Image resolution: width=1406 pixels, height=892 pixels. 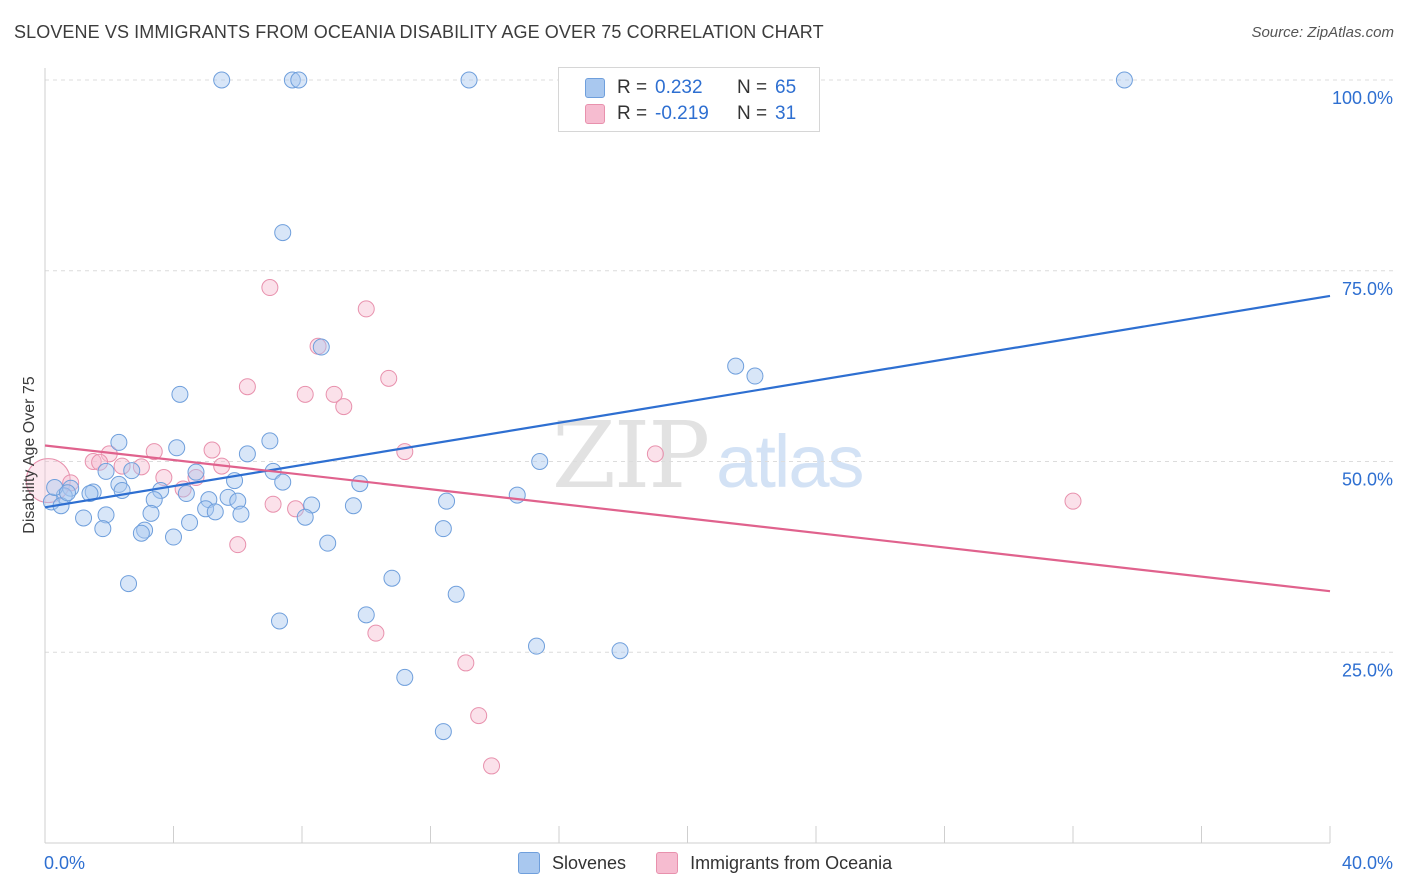 What do you see at coordinates (1367, 289) in the screenshot?
I see `y-tick-label: 75.0%` at bounding box center [1367, 289].